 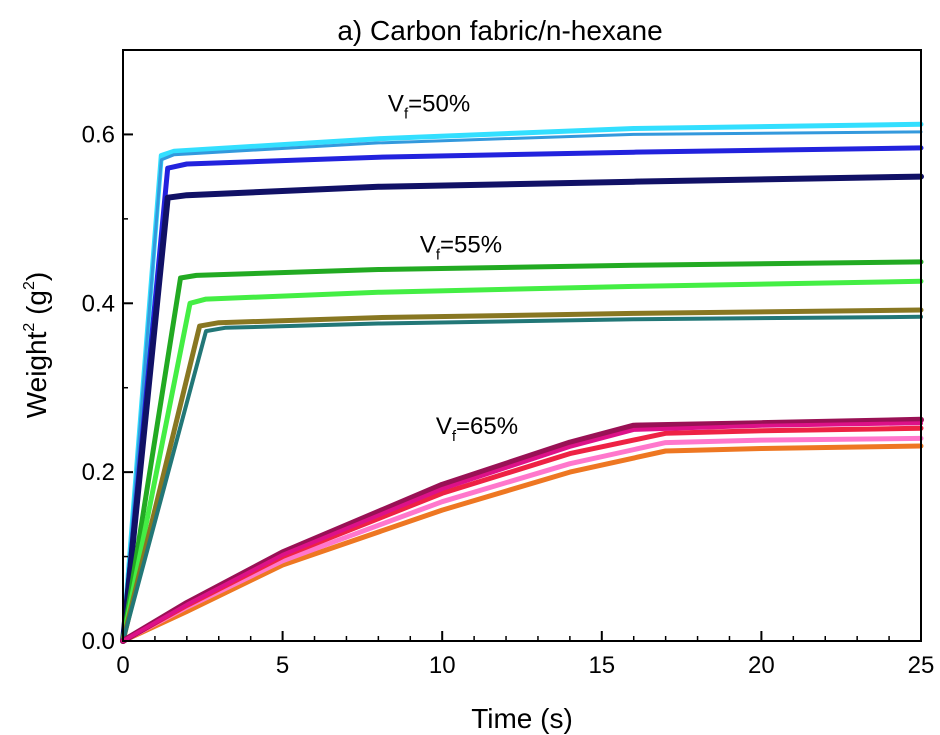 What do you see at coordinates (499, 30) in the screenshot?
I see `chart-title: a) Carbon fabric/n-hexane` at bounding box center [499, 30].